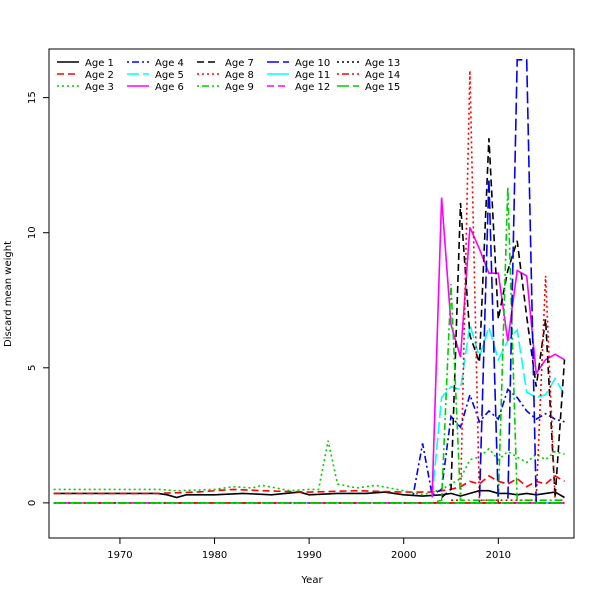 The height and width of the screenshot is (600, 600). What do you see at coordinates (312, 75) in the screenshot?
I see `legend-label: Age 11` at bounding box center [312, 75].